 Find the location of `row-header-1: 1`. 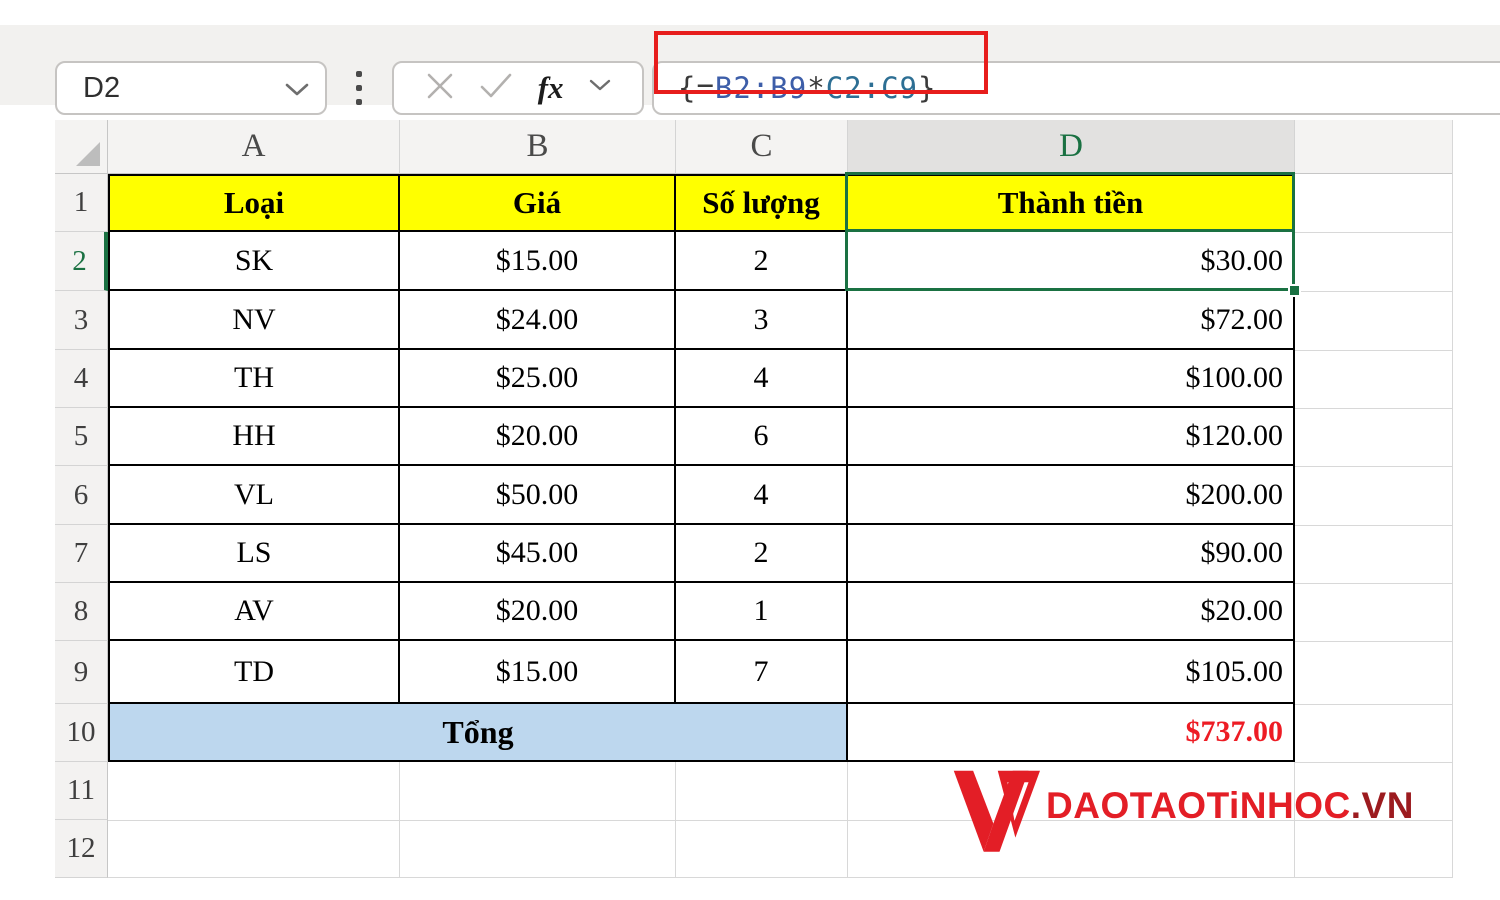

row-header-1: 1 is located at coordinates (81, 203).